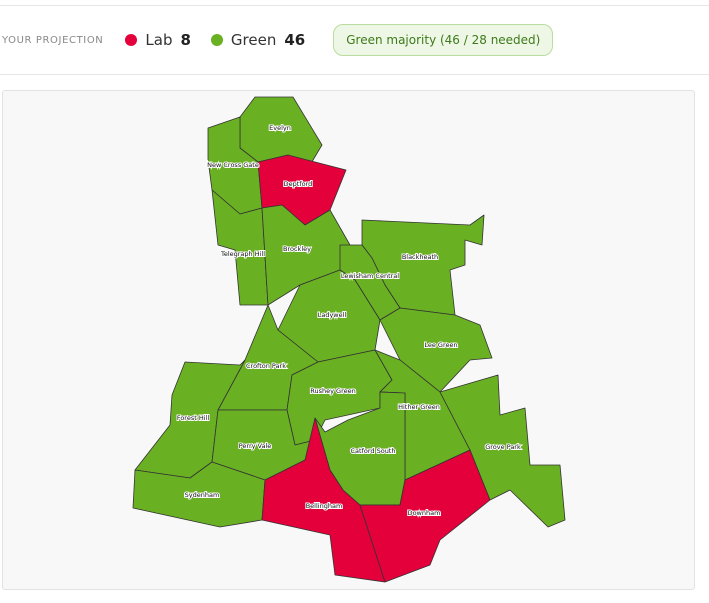 This screenshot has width=709, height=603. I want to click on projection-label: YOUR PROJECTION, so click(53, 40).